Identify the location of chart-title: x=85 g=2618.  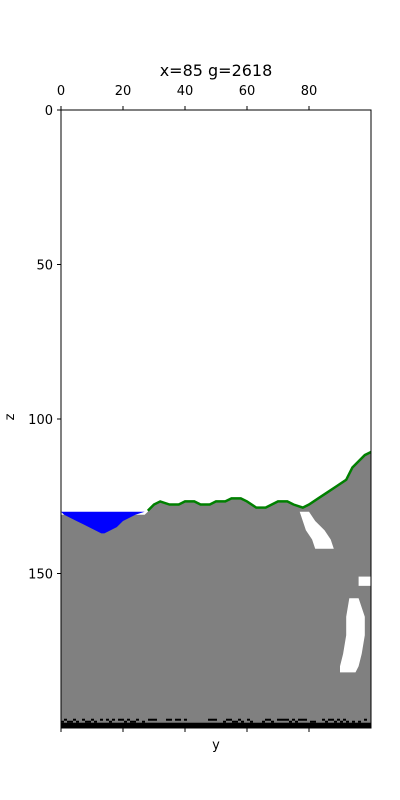
(216, 70).